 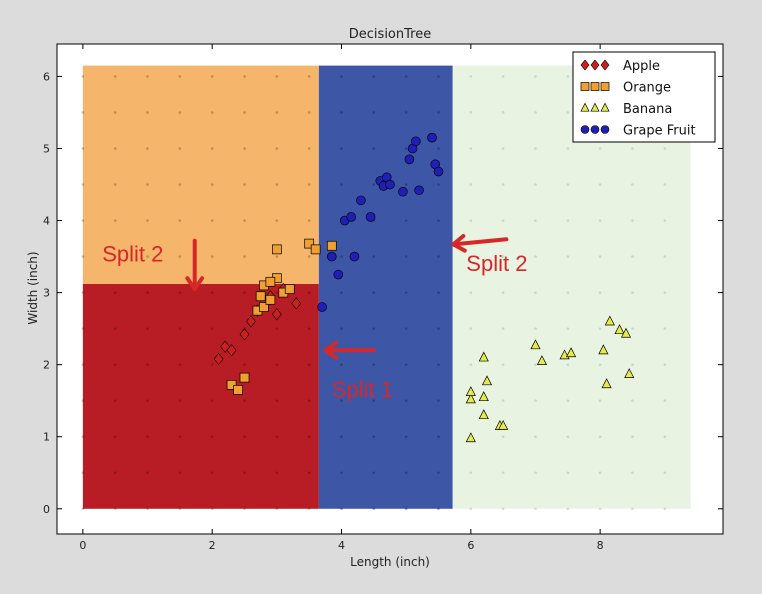 What do you see at coordinates (470, 545) in the screenshot?
I see `x-tick-label: 6` at bounding box center [470, 545].